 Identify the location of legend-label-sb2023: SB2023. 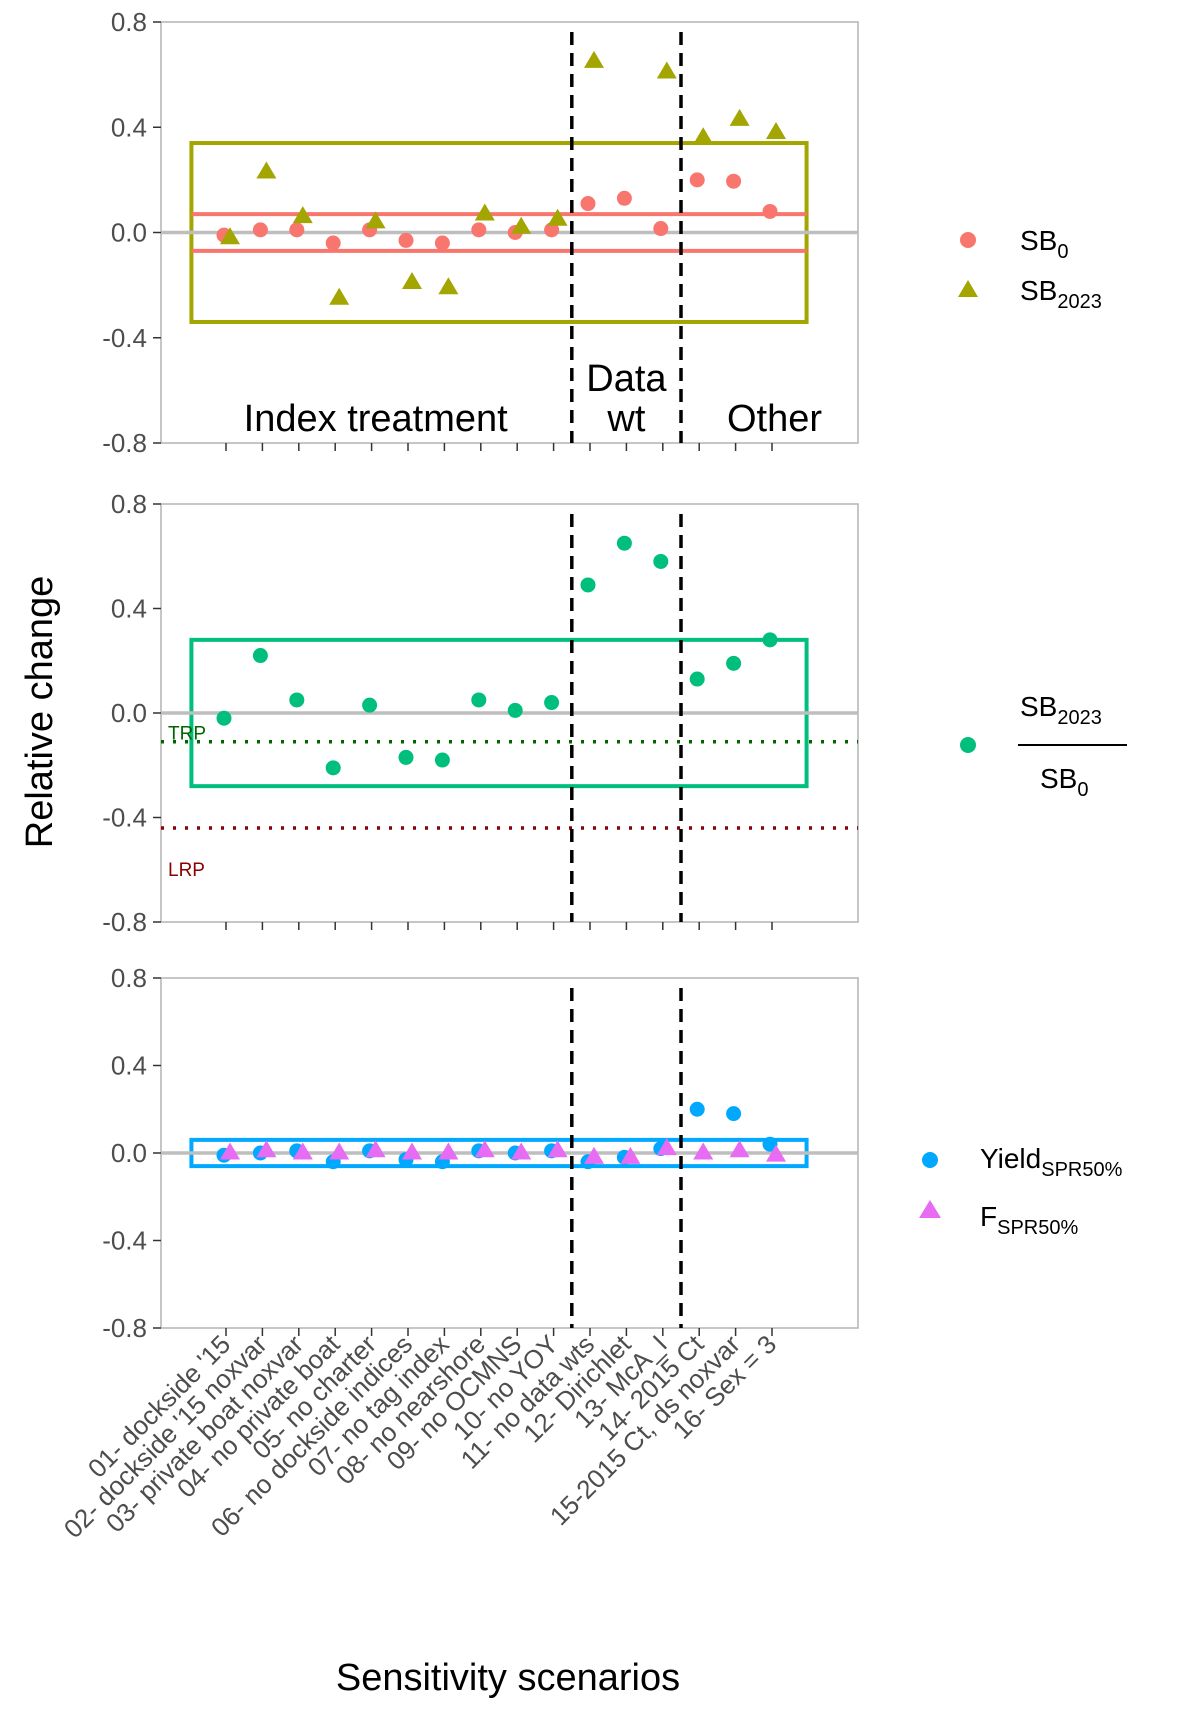
(1061, 294).